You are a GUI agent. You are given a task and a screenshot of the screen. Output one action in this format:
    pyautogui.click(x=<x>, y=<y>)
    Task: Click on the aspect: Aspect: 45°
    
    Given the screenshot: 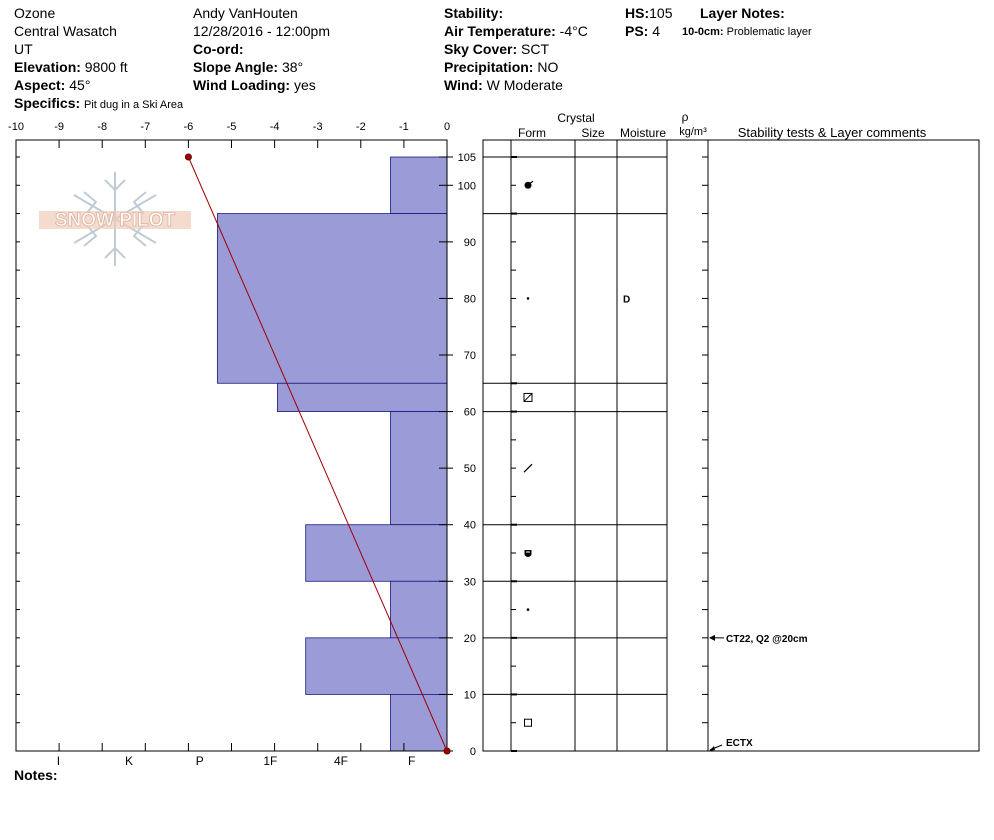 What is the action you would take?
    pyautogui.click(x=52, y=85)
    